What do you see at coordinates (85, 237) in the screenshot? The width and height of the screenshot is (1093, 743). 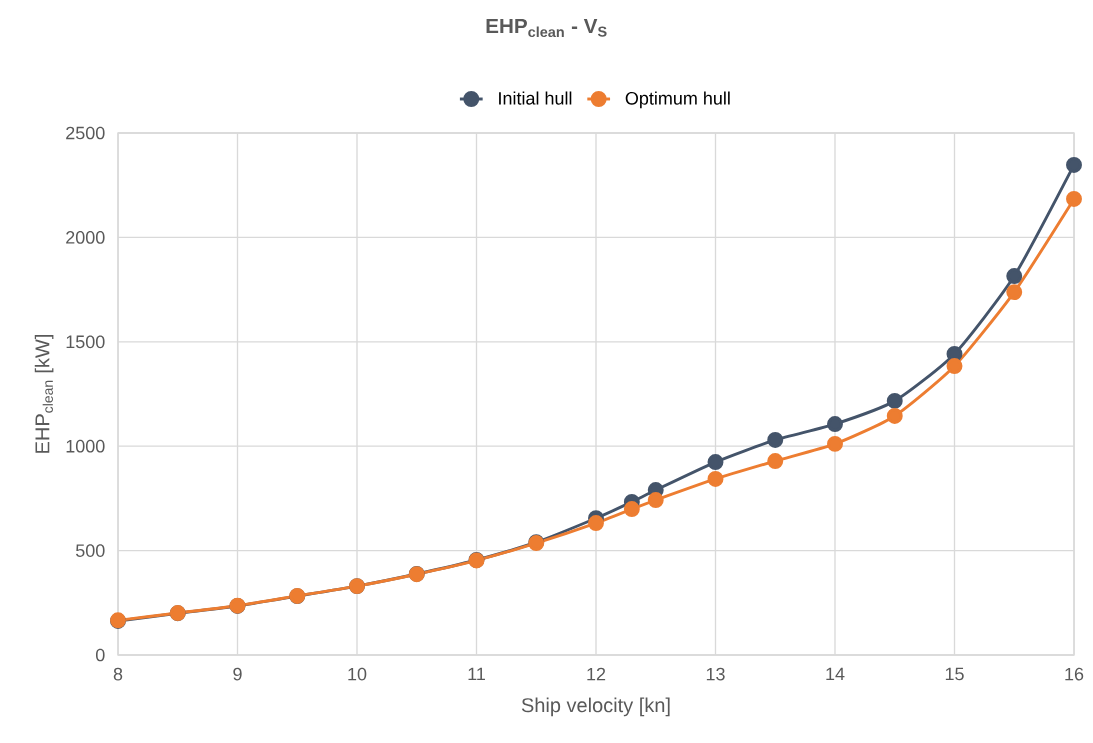 I see `y-tick-label: 2000` at bounding box center [85, 237].